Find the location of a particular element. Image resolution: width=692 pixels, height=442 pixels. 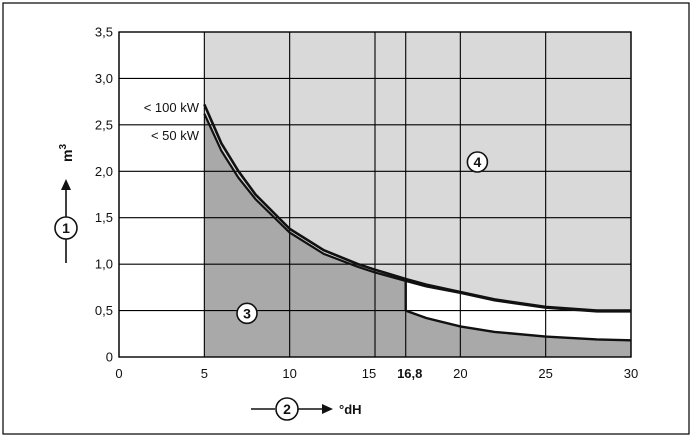

x-axis-arrow-head is located at coordinates (327, 409).